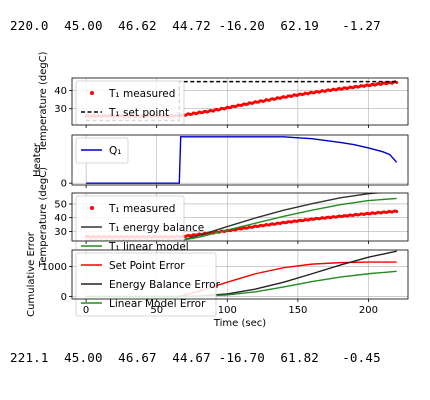 Image resolution: width=430 pixels, height=400 pixels. What do you see at coordinates (147, 266) in the screenshot?
I see `legend-label: Set Point Error` at bounding box center [147, 266].